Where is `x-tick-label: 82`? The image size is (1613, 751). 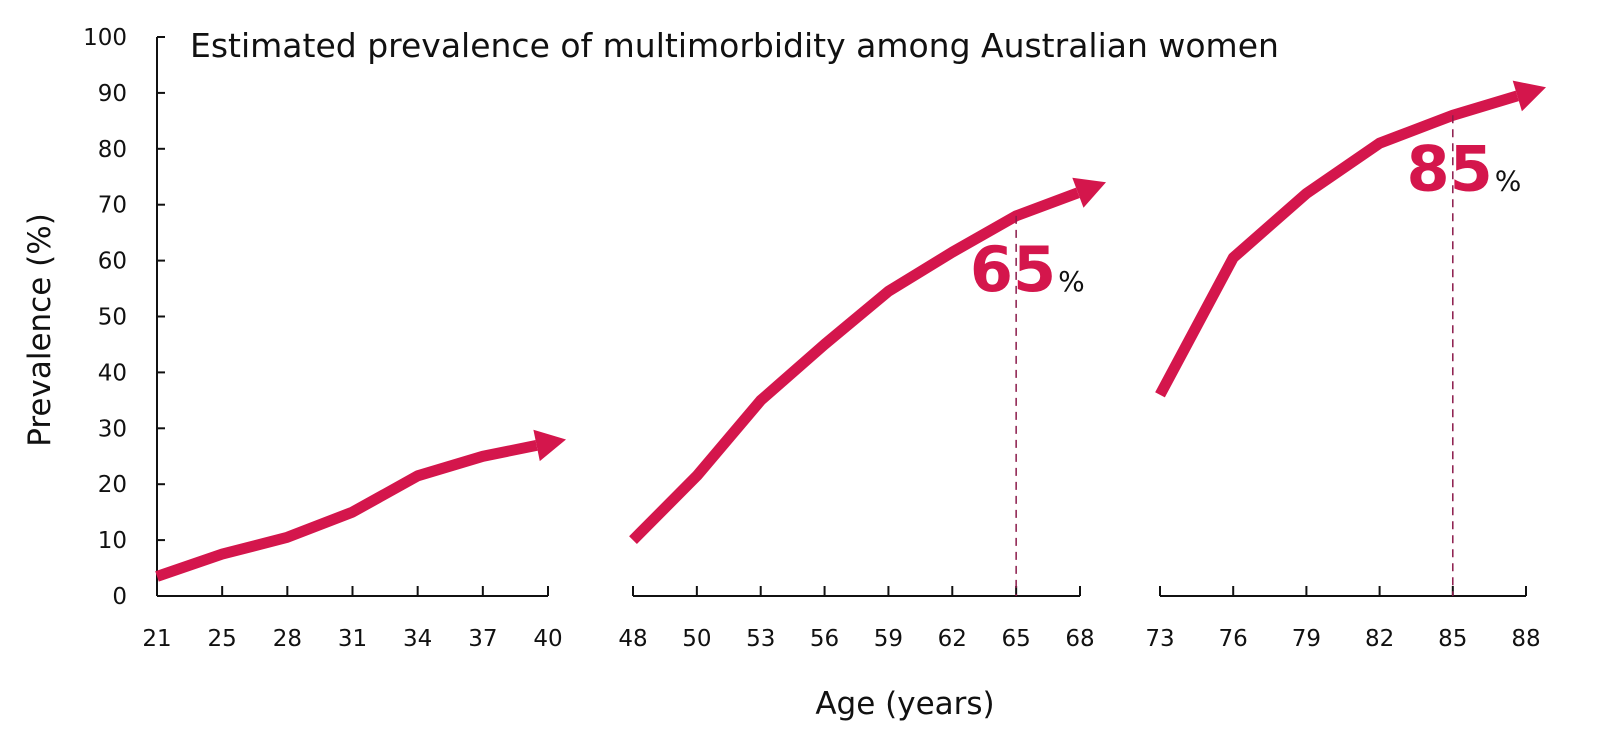 x-tick-label: 82 is located at coordinates (1379, 639).